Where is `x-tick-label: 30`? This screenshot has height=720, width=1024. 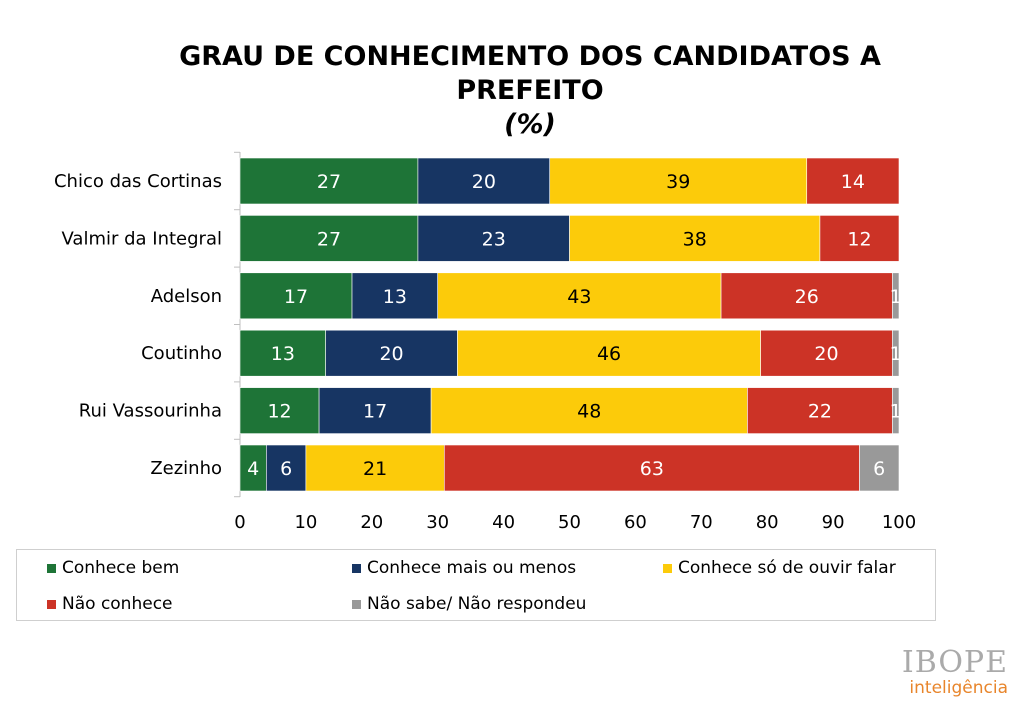
x-tick-label: 30 is located at coordinates (437, 522).